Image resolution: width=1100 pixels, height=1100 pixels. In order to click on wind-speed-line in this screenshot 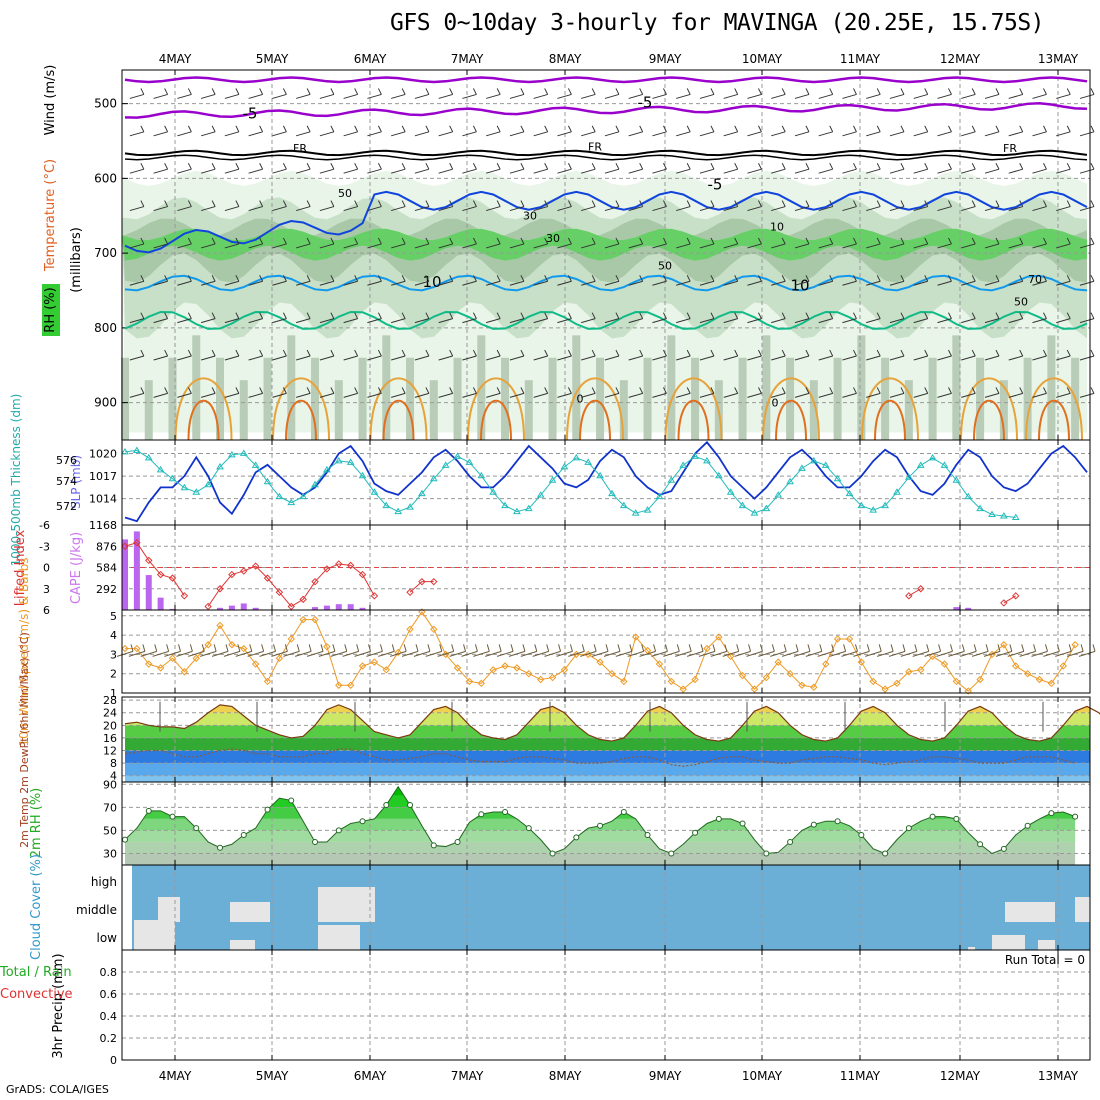, I will do `click(600, 651)`.